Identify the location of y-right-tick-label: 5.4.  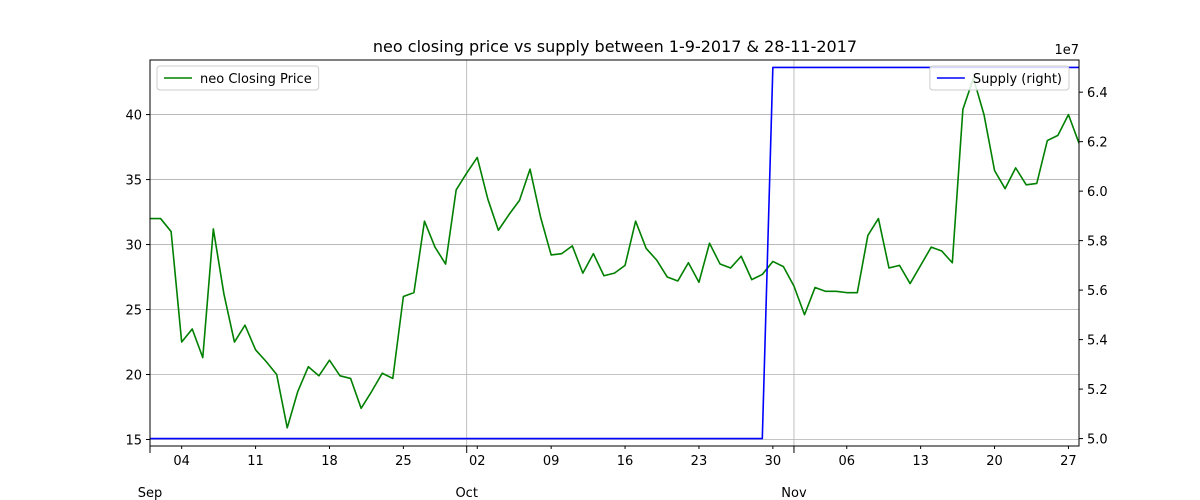
(1097, 341).